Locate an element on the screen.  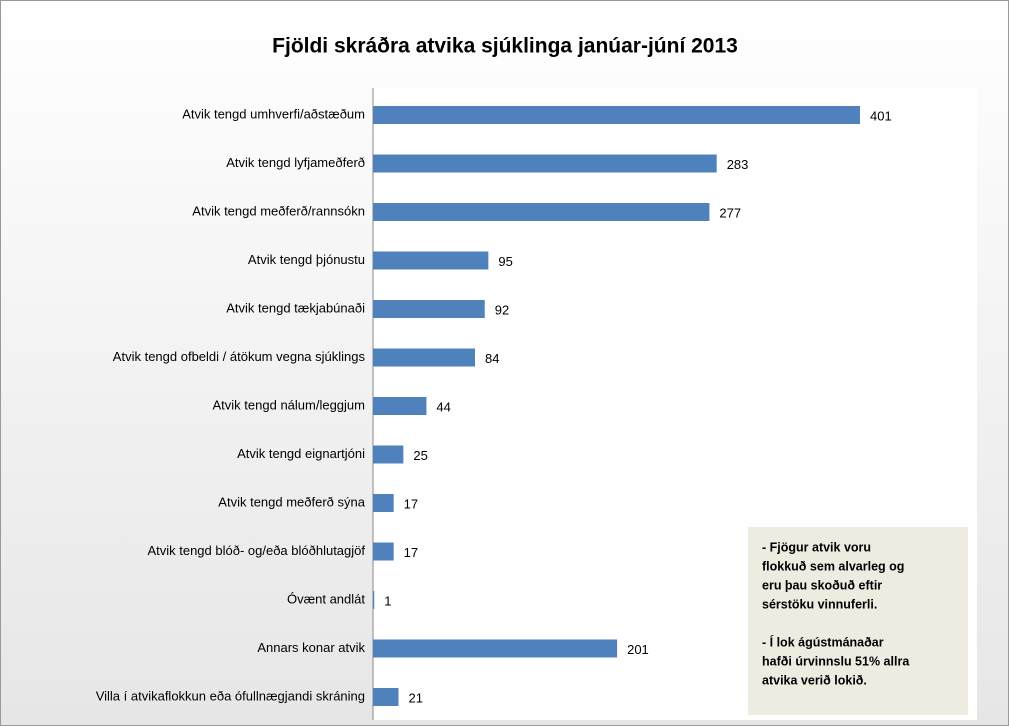
annotation-line: eru þau skoðuð eftir is located at coordinates (822, 585).